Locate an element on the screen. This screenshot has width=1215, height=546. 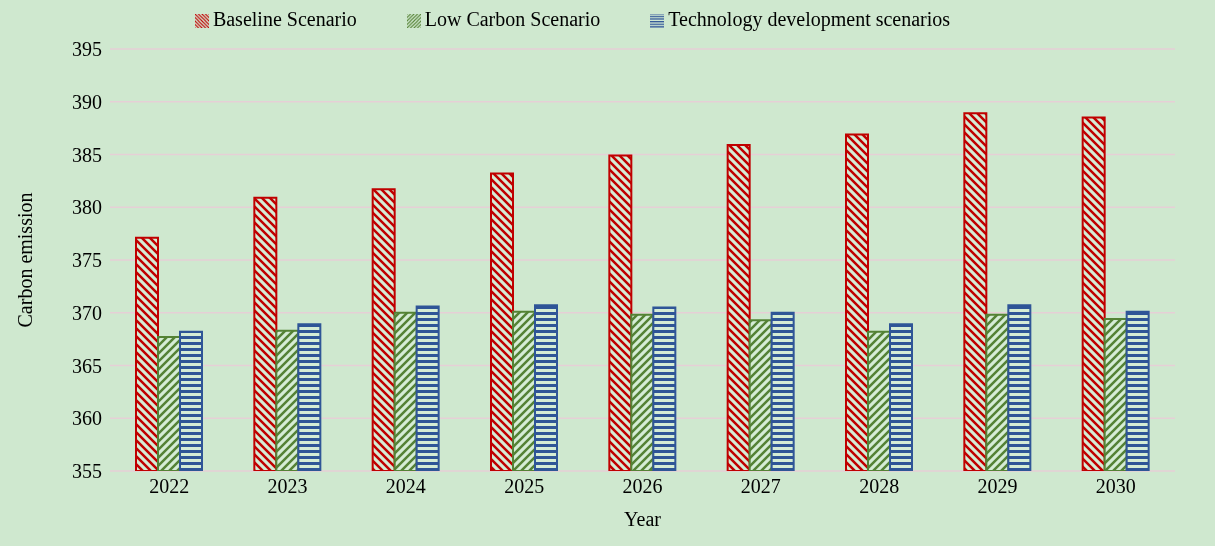
y-tick-label: 370 is located at coordinates (87, 312).